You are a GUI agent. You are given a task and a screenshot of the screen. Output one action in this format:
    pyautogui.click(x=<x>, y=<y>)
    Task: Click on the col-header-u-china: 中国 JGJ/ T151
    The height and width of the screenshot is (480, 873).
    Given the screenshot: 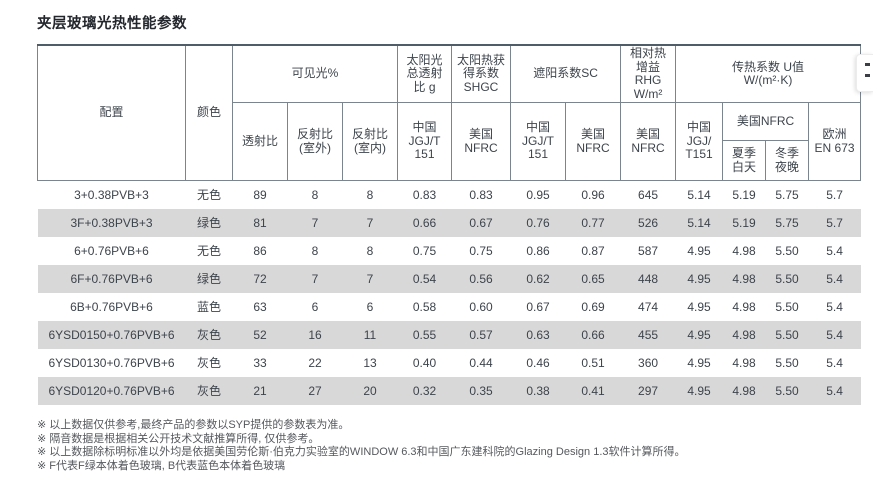 What is the action you would take?
    pyautogui.click(x=699, y=141)
    